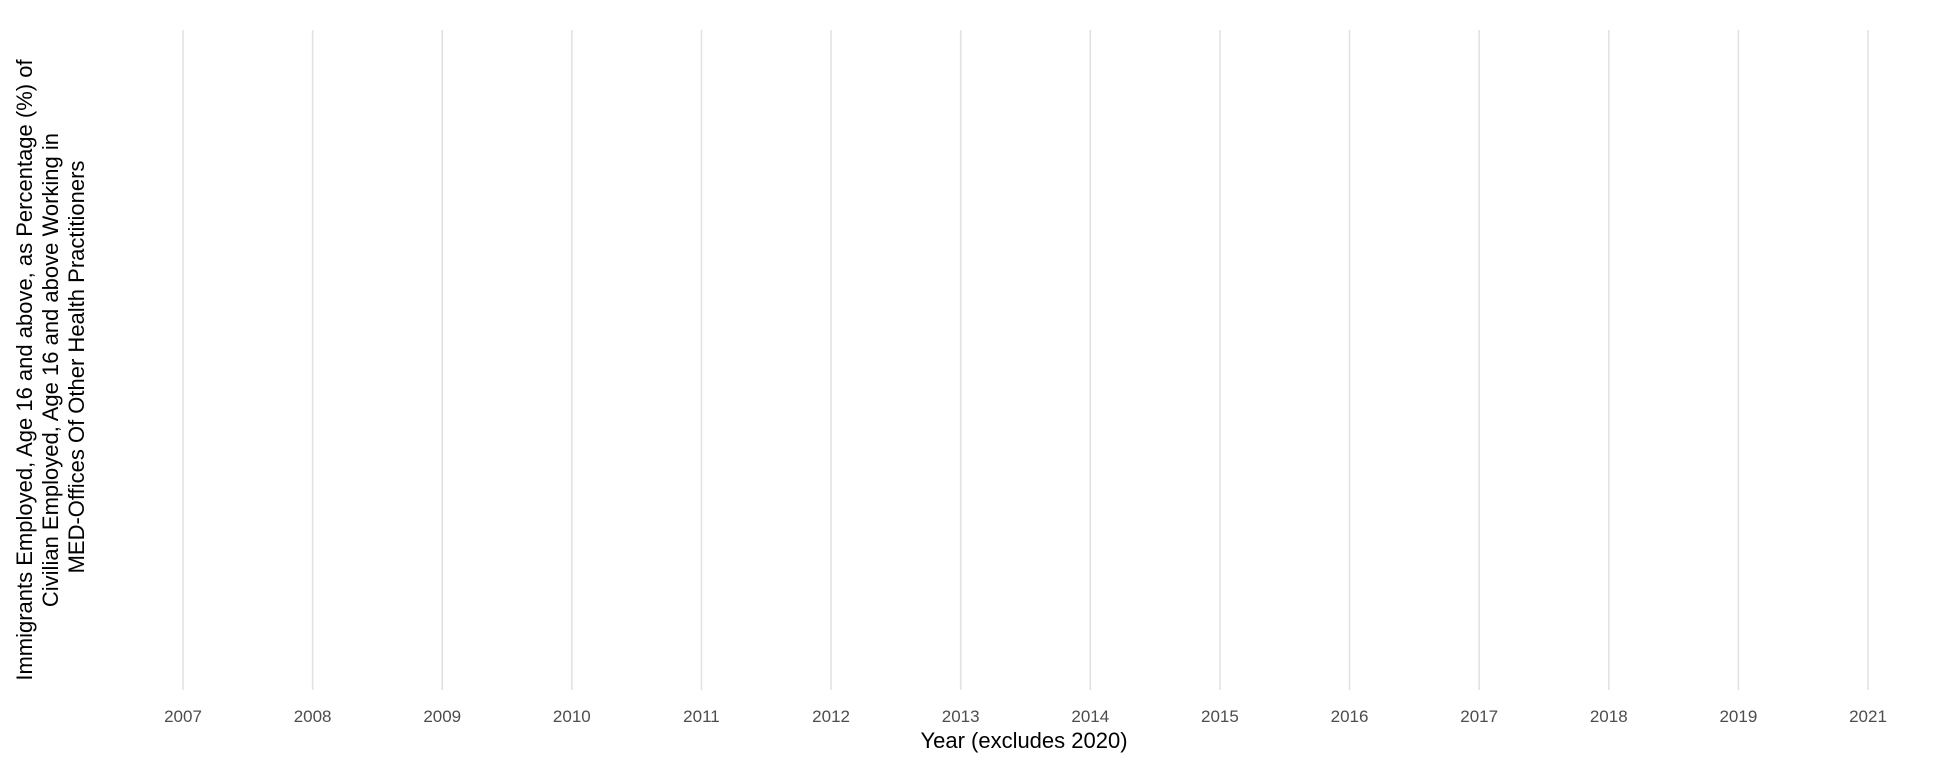  What do you see at coordinates (961, 716) in the screenshot?
I see `x-tick-label: 2013` at bounding box center [961, 716].